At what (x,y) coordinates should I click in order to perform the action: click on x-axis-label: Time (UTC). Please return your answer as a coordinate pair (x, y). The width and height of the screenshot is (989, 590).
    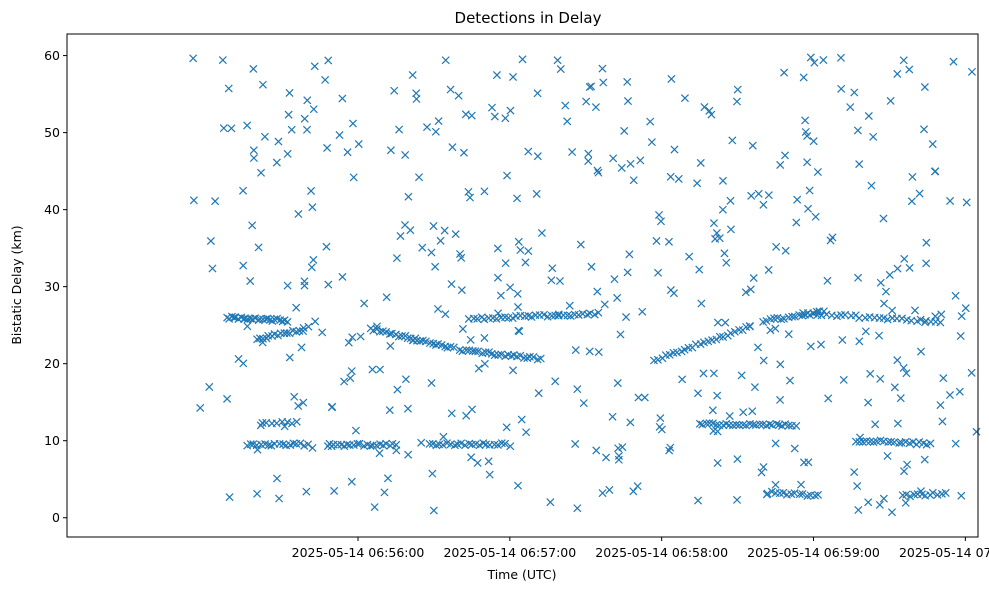
    Looking at the image, I should click on (521, 574).